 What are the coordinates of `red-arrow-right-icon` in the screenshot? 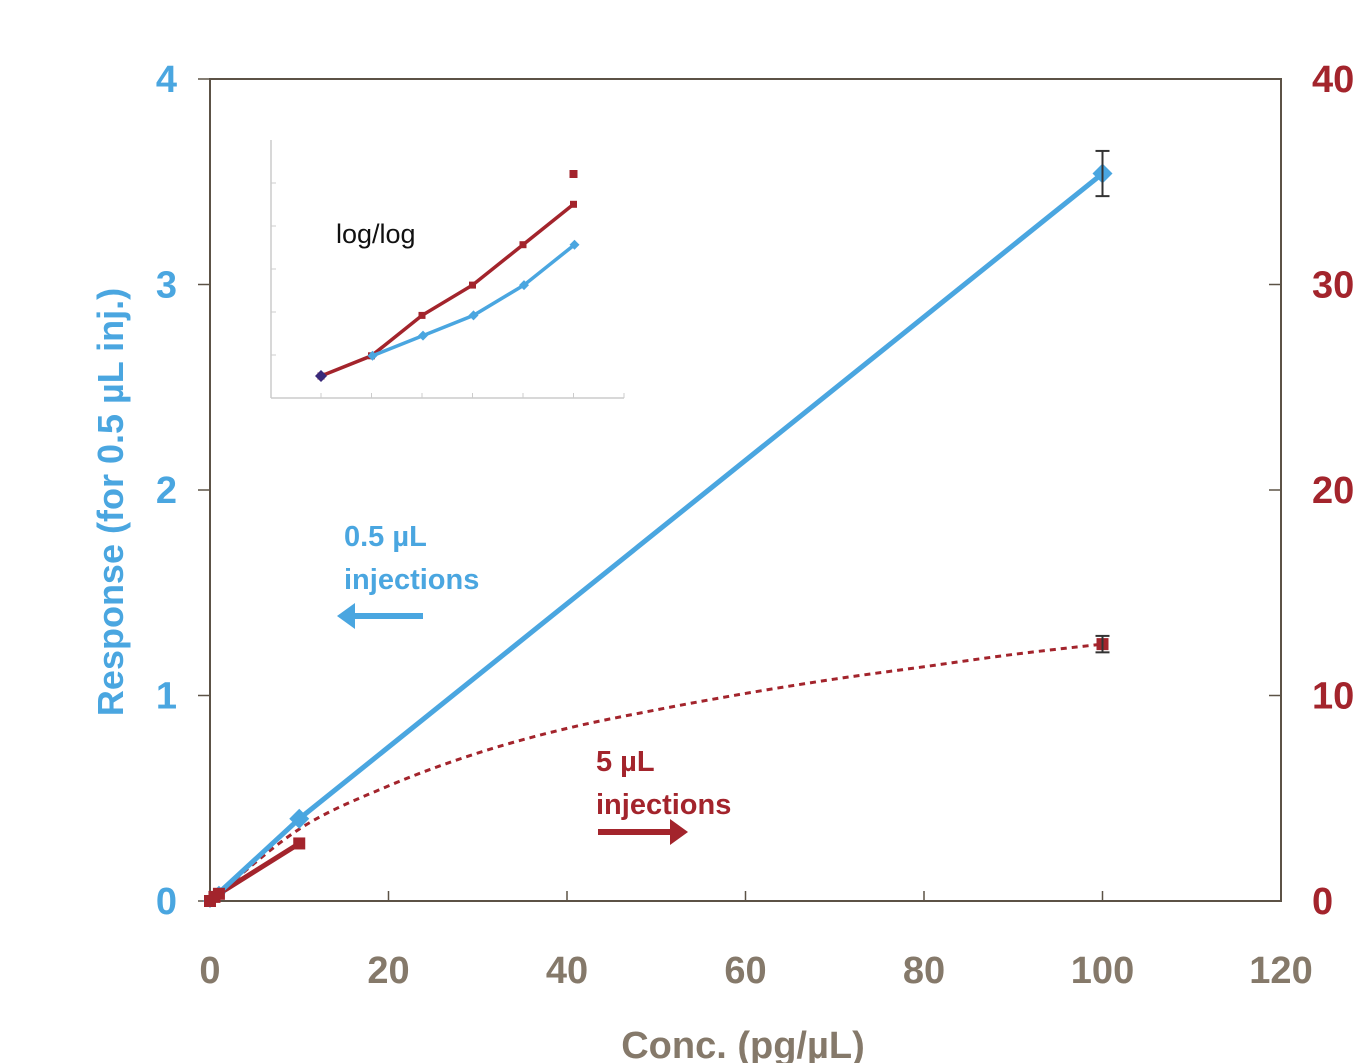 It's located at (643, 832).